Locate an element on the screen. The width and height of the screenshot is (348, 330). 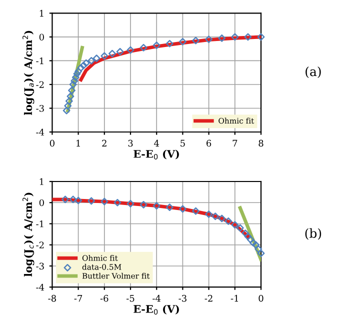
x-tick-label: 7 is located at coordinates (235, 143).